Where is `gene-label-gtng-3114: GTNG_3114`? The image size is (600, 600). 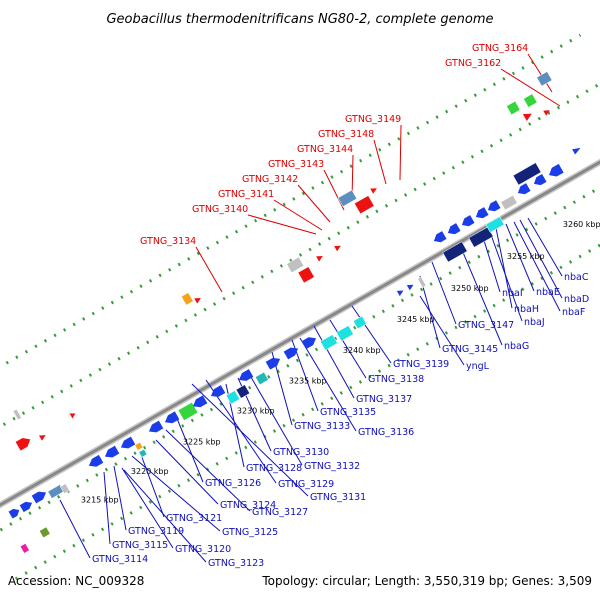
gene-label-gtng-3114: GTNG_3114 is located at coordinates (120, 559).